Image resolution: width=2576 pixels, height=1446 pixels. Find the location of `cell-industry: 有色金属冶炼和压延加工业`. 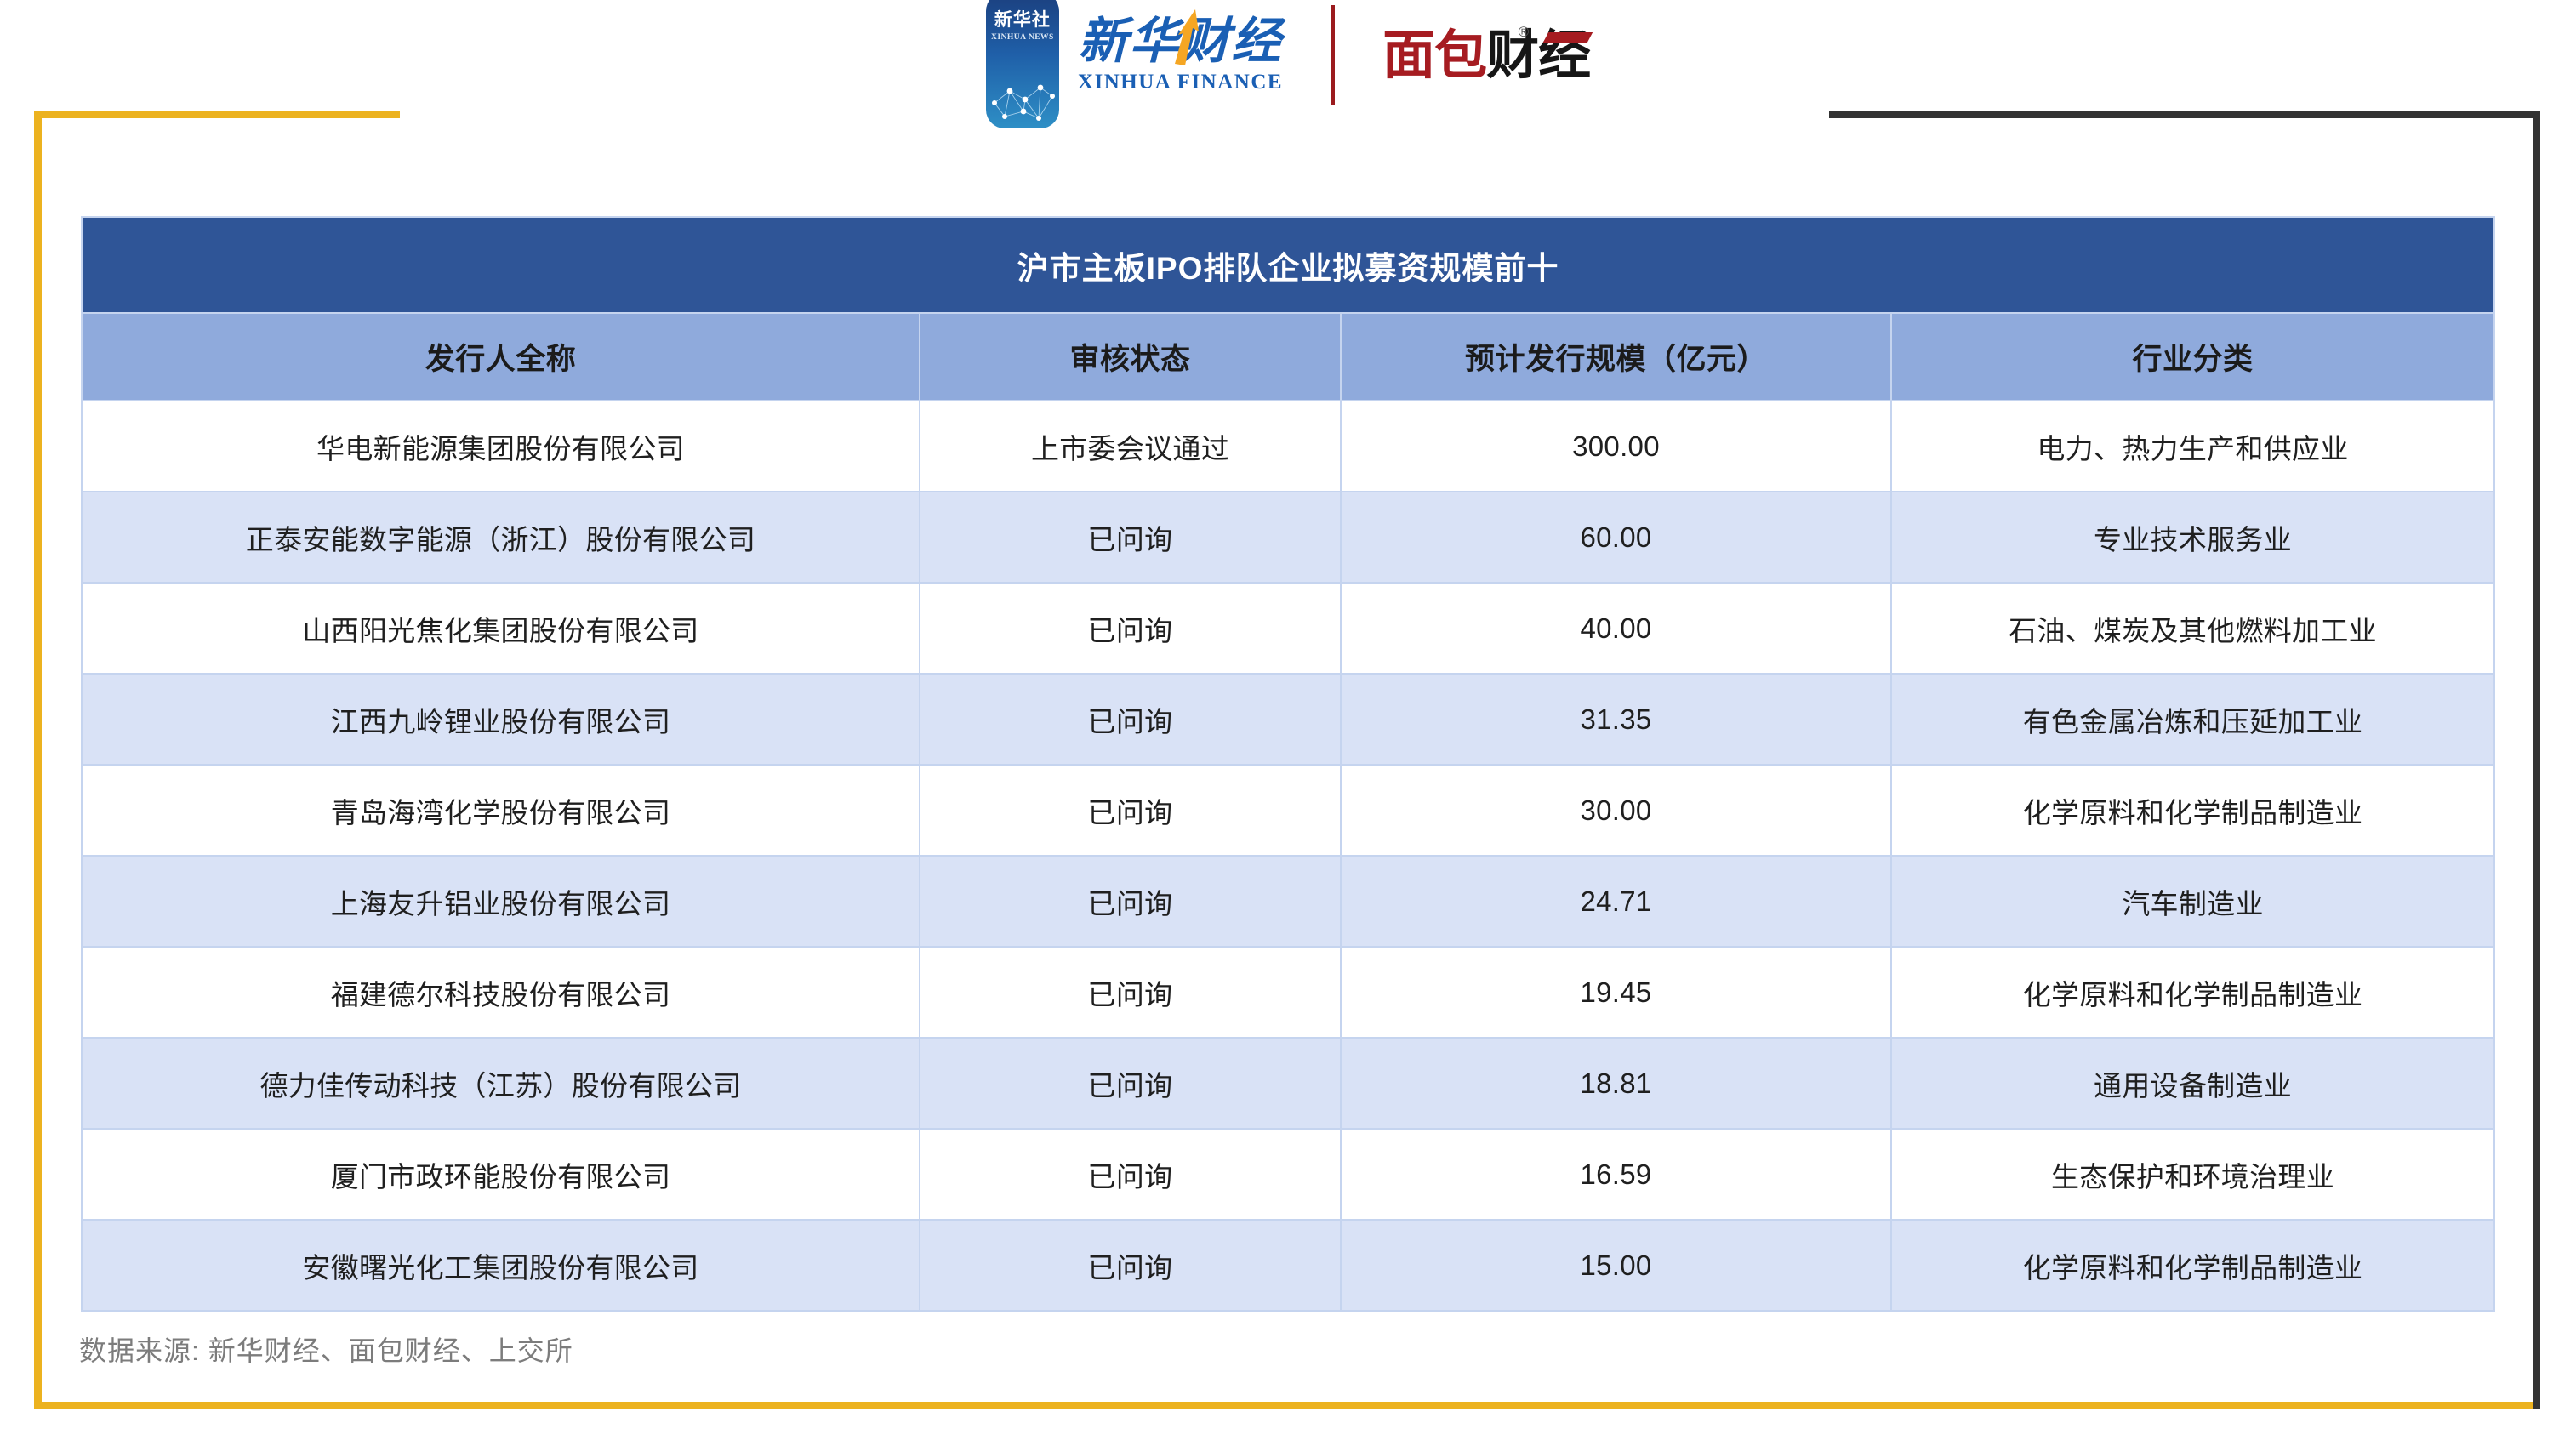

cell-industry: 有色金属冶炼和压延加工业 is located at coordinates (2192, 719).